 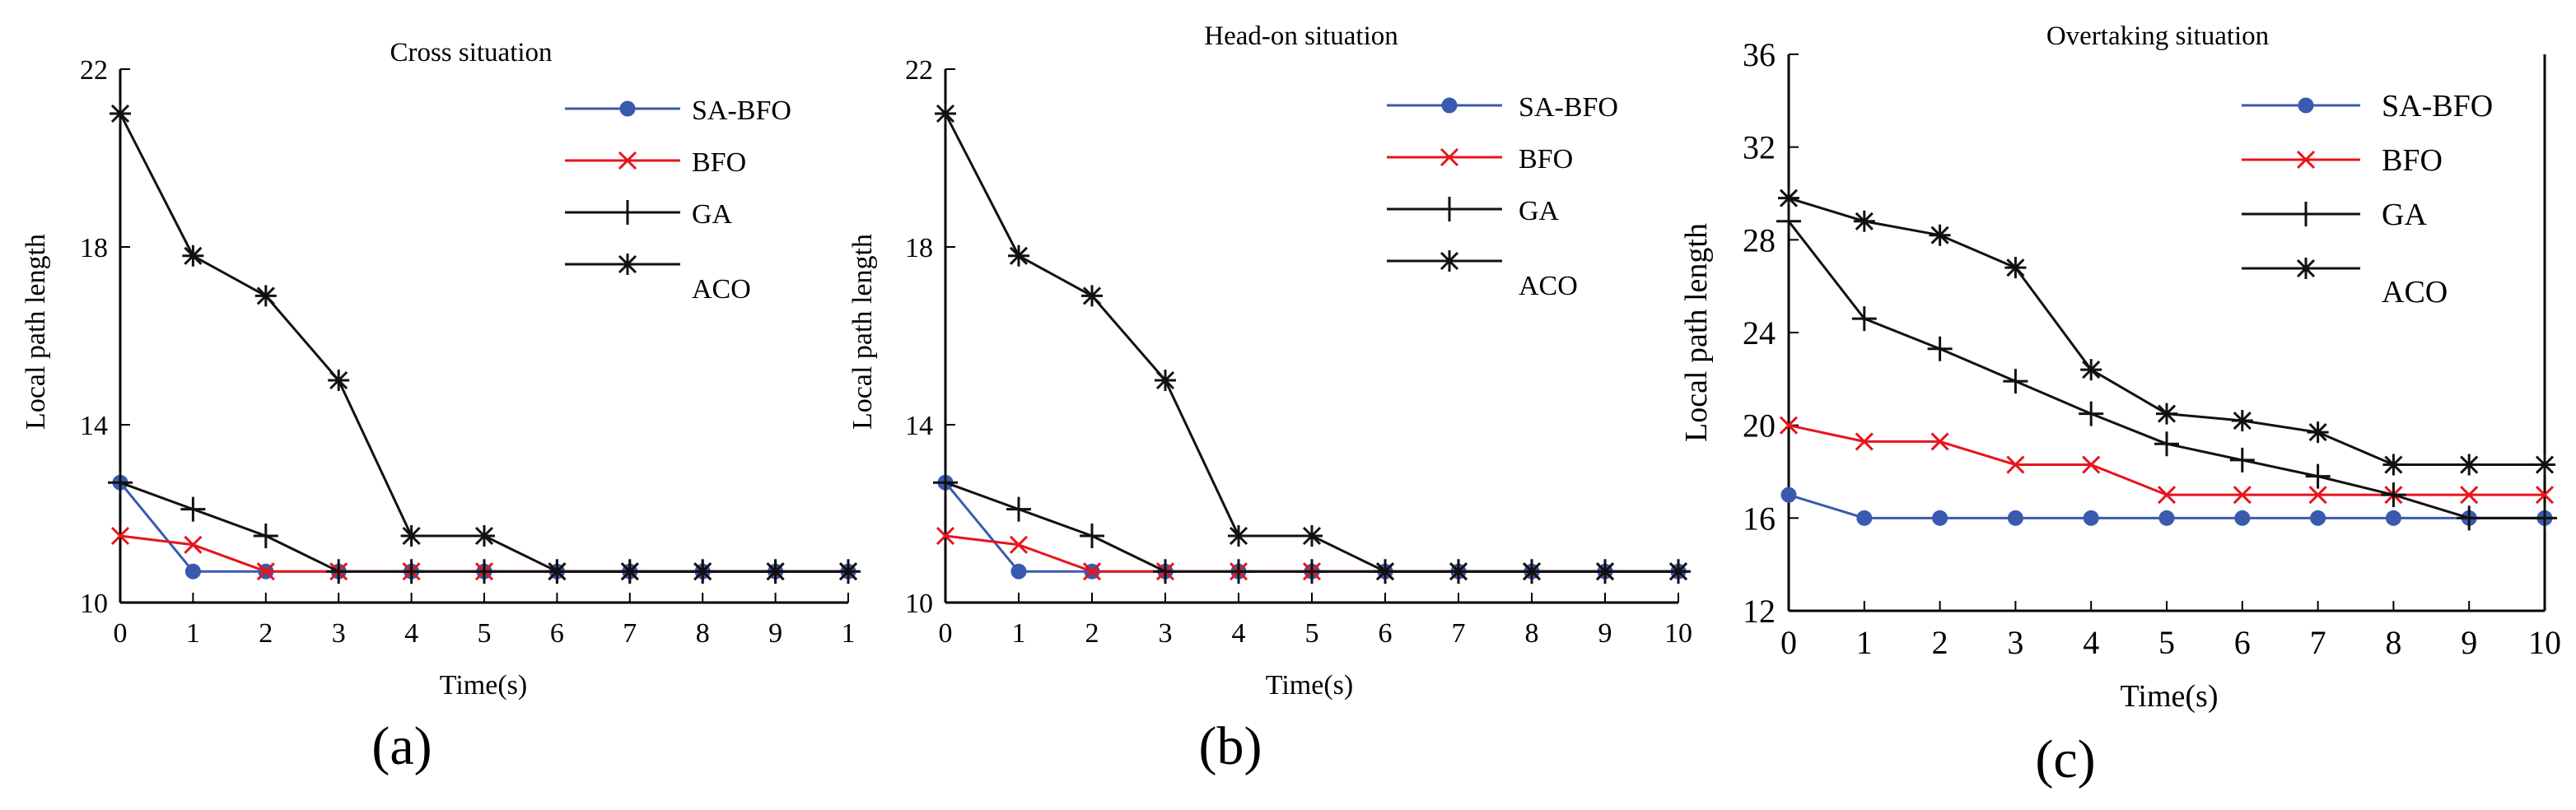 What do you see at coordinates (485, 633) in the screenshot?
I see `x-tick-label: 5` at bounding box center [485, 633].